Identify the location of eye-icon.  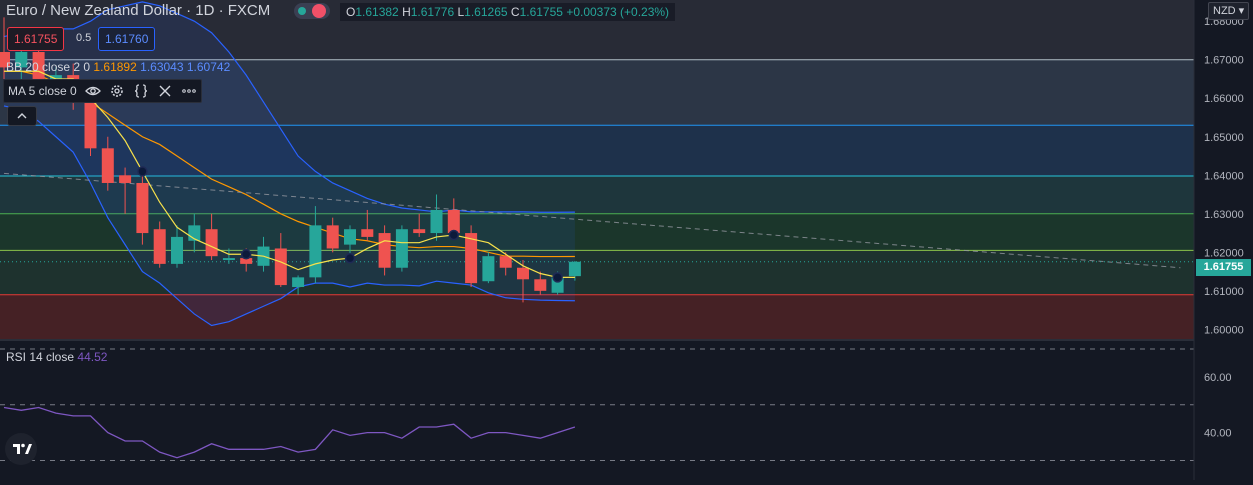
(92, 91).